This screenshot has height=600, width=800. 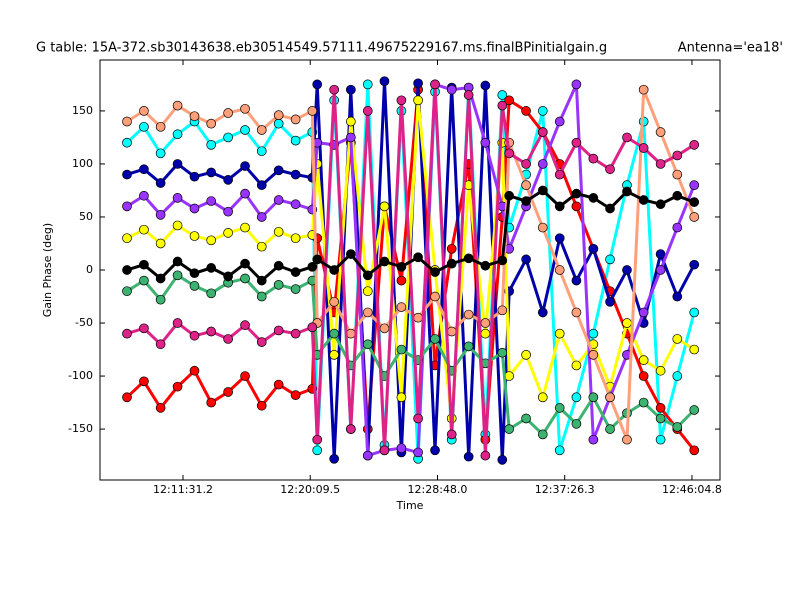 I want to click on y-tick-label: -150, so click(x=80, y=428).